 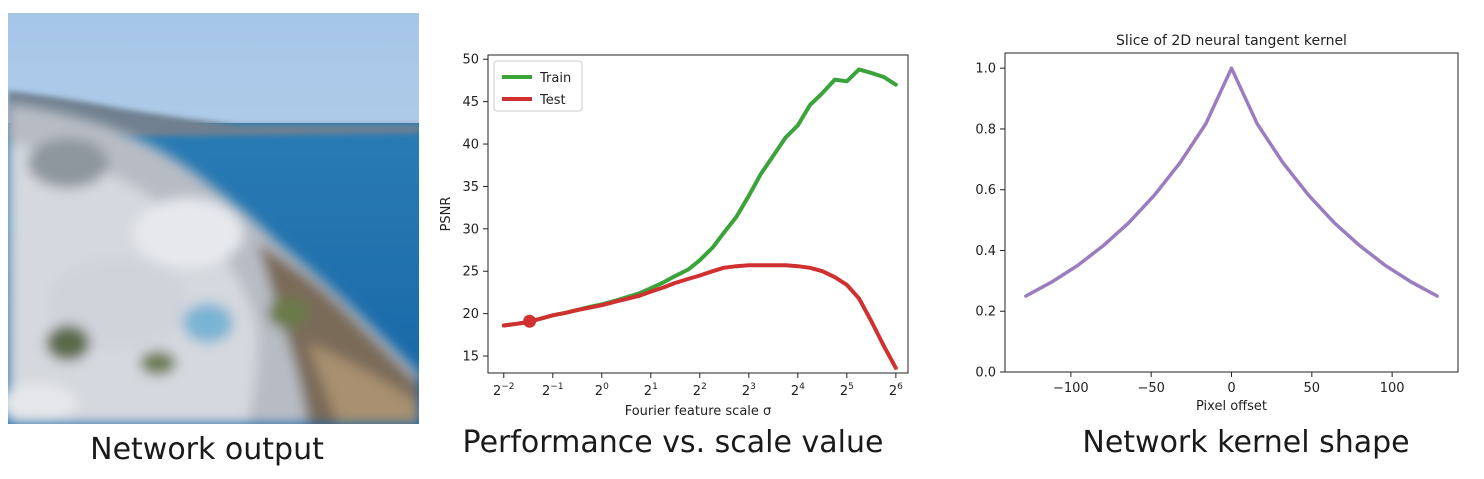 What do you see at coordinates (470, 229) in the screenshot?
I see `y-tick-label: 30` at bounding box center [470, 229].